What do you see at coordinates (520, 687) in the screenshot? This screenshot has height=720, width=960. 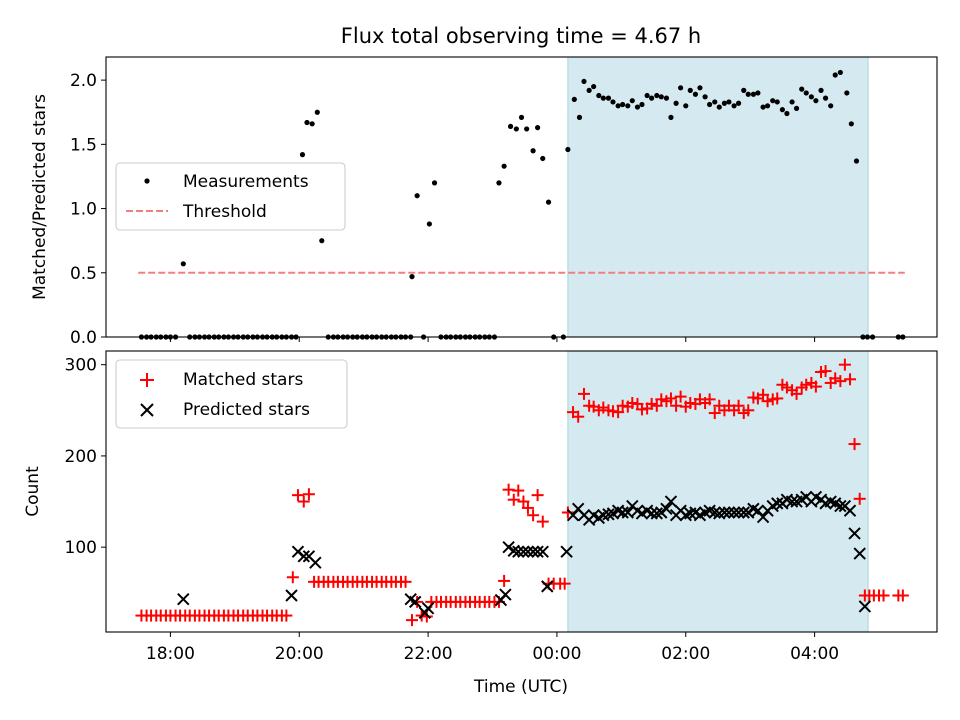 I see `x-axis-label: Time (UTC)` at bounding box center [520, 687].